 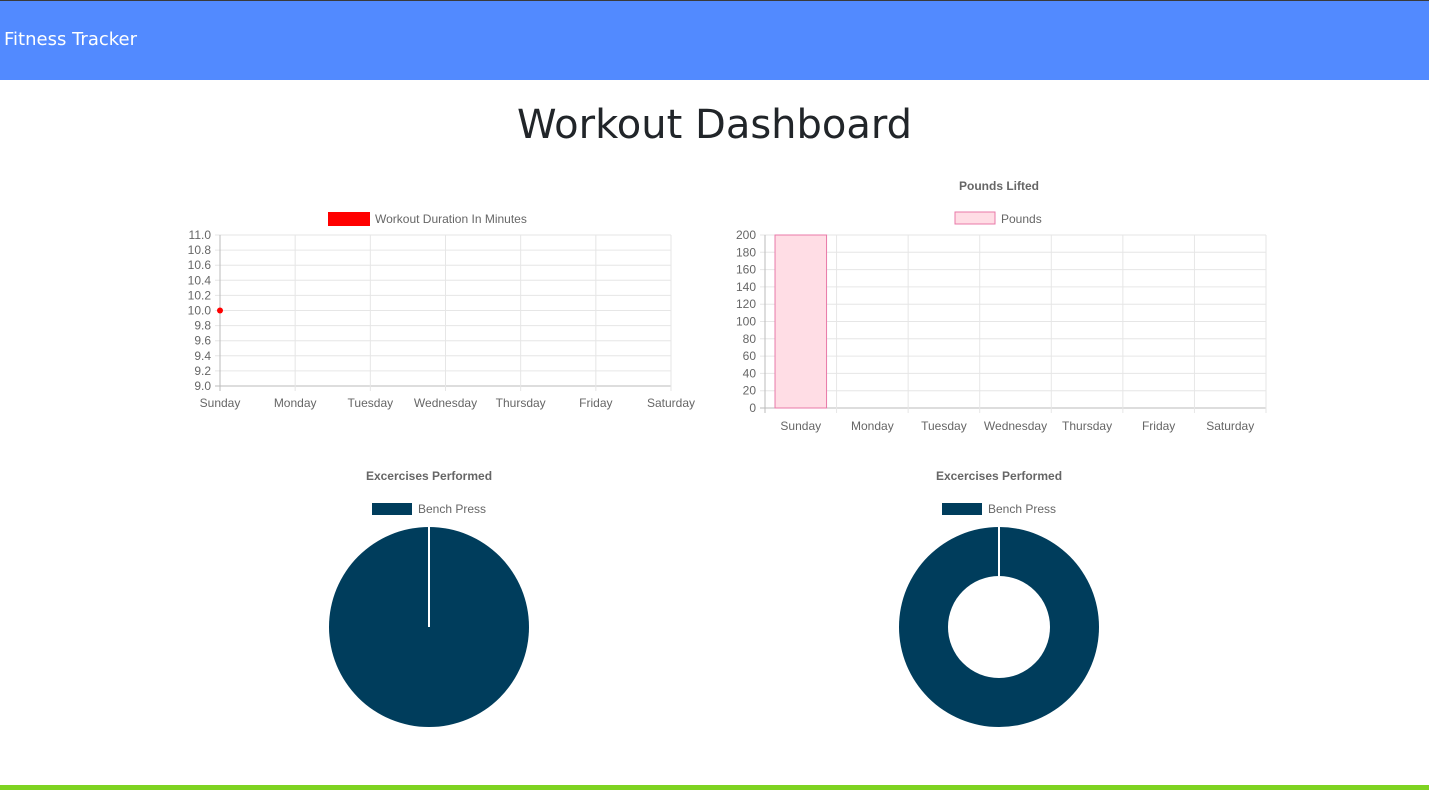 What do you see at coordinates (200, 265) in the screenshot?
I see `line-ytick-label: 10.6` at bounding box center [200, 265].